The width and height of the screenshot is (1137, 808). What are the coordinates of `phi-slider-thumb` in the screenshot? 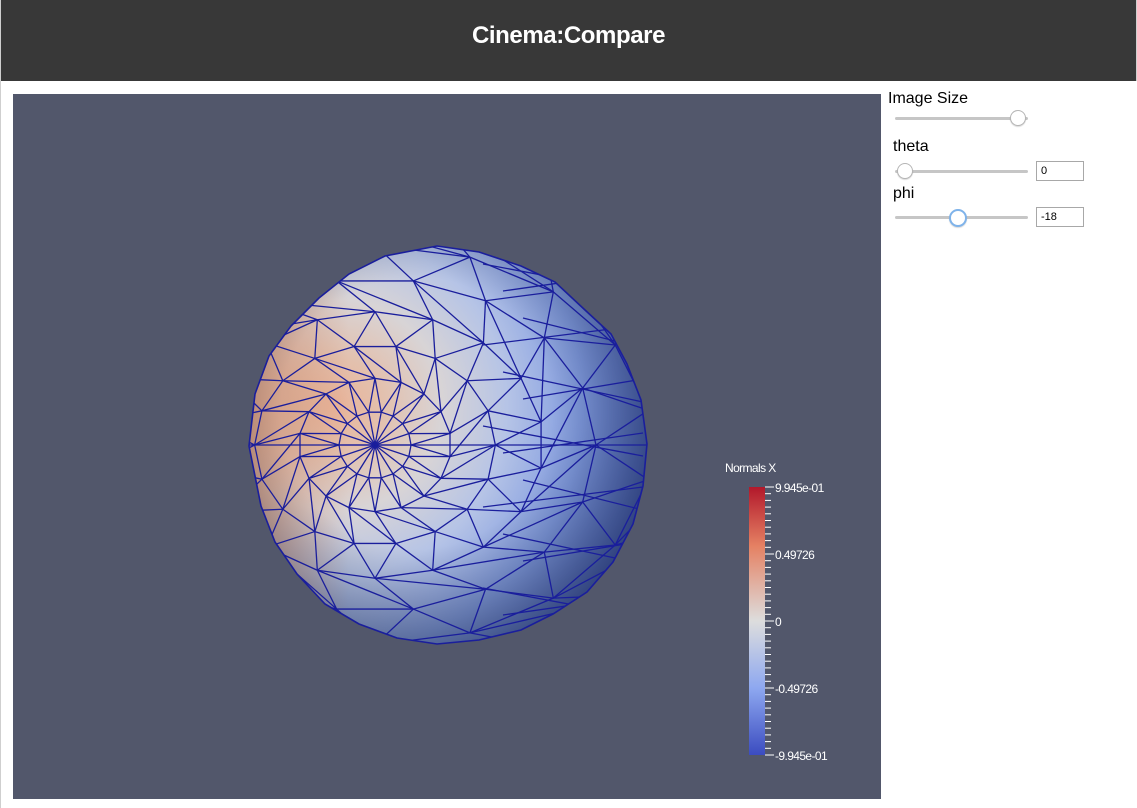 It's located at (958, 218).